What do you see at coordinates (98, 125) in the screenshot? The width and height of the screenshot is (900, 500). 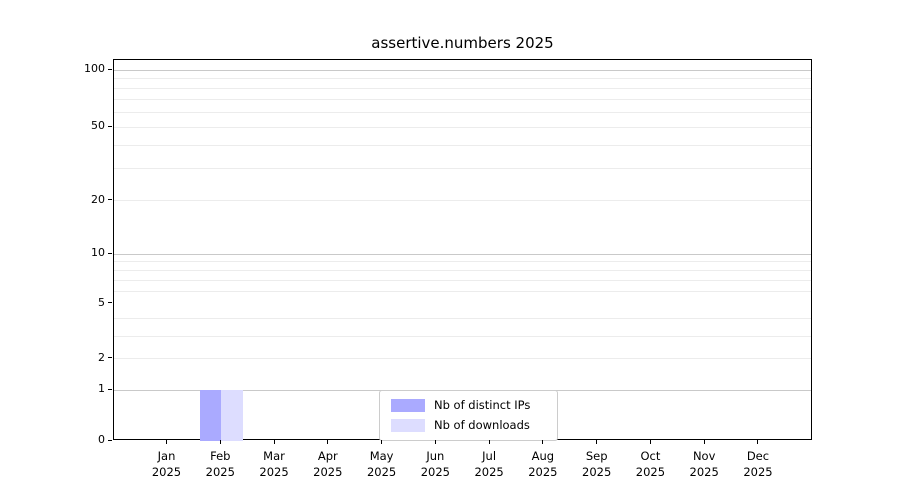 I see `y-tick-label: 50` at bounding box center [98, 125].